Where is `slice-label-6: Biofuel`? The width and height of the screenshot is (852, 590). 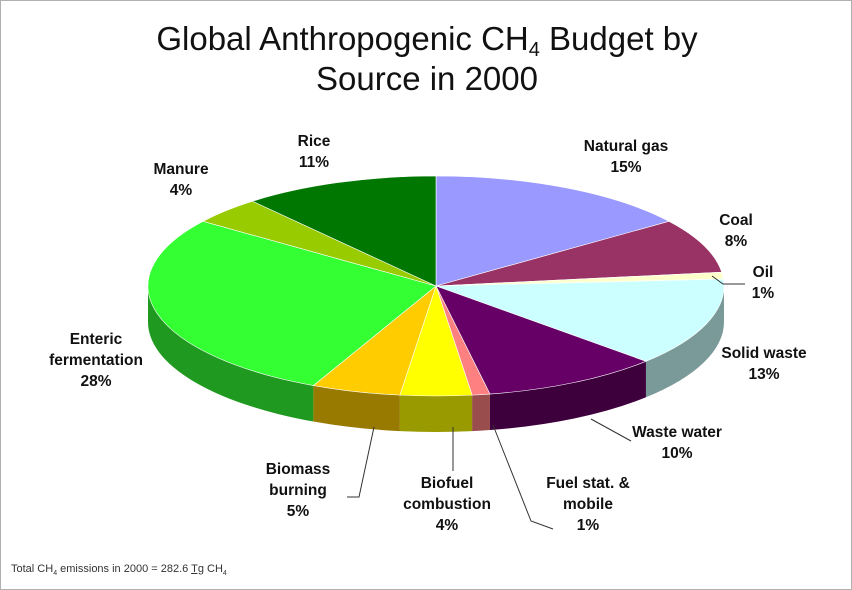
slice-label-6: Biofuel is located at coordinates (447, 483).